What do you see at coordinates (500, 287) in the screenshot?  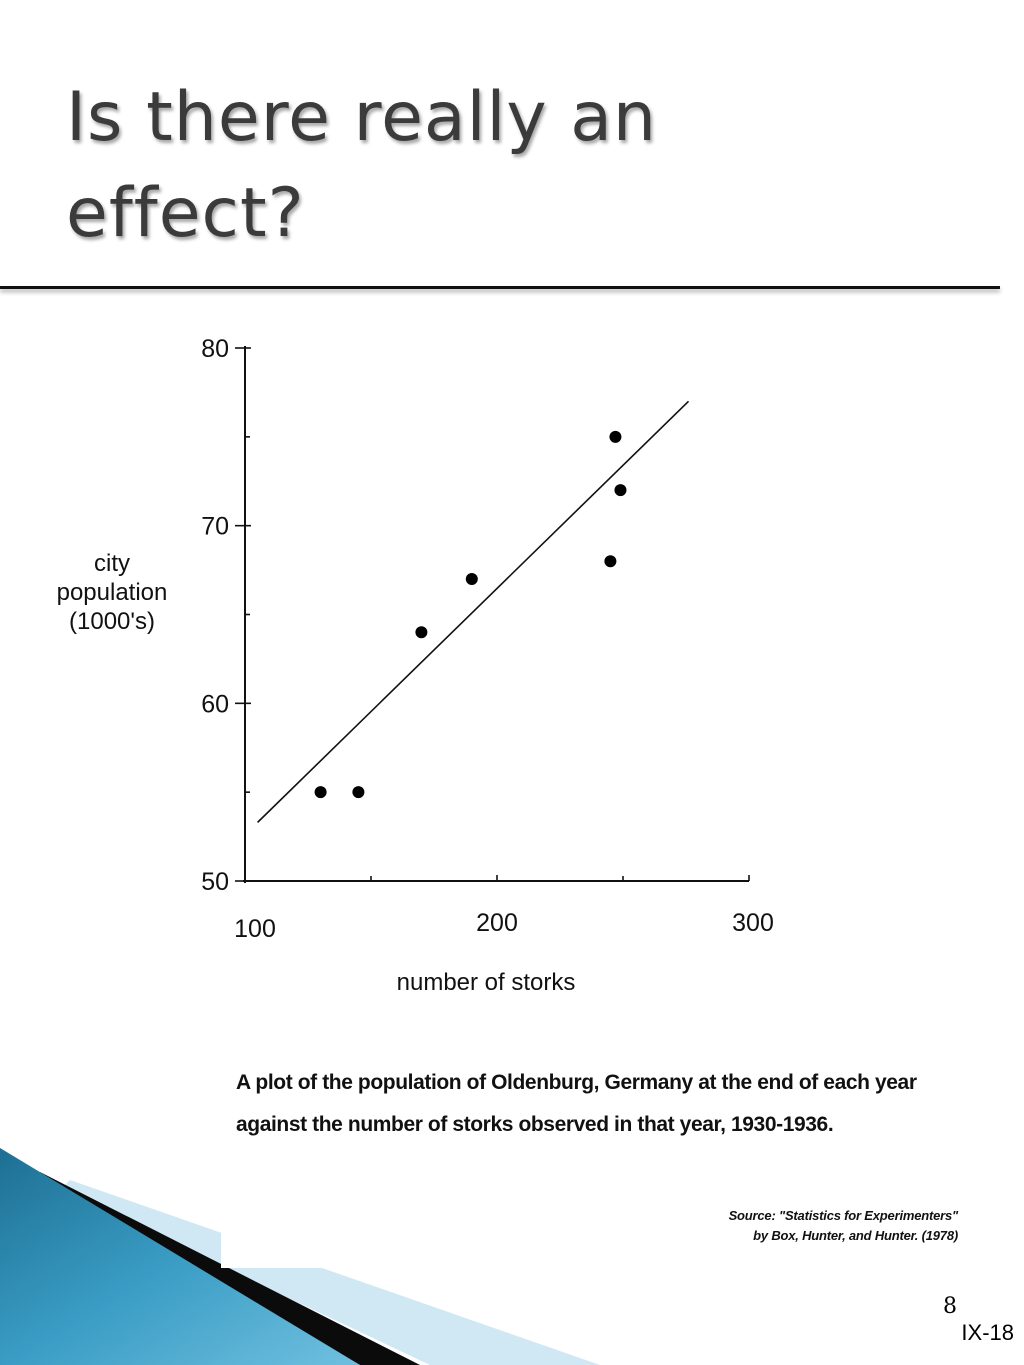 I see `title-divider` at bounding box center [500, 287].